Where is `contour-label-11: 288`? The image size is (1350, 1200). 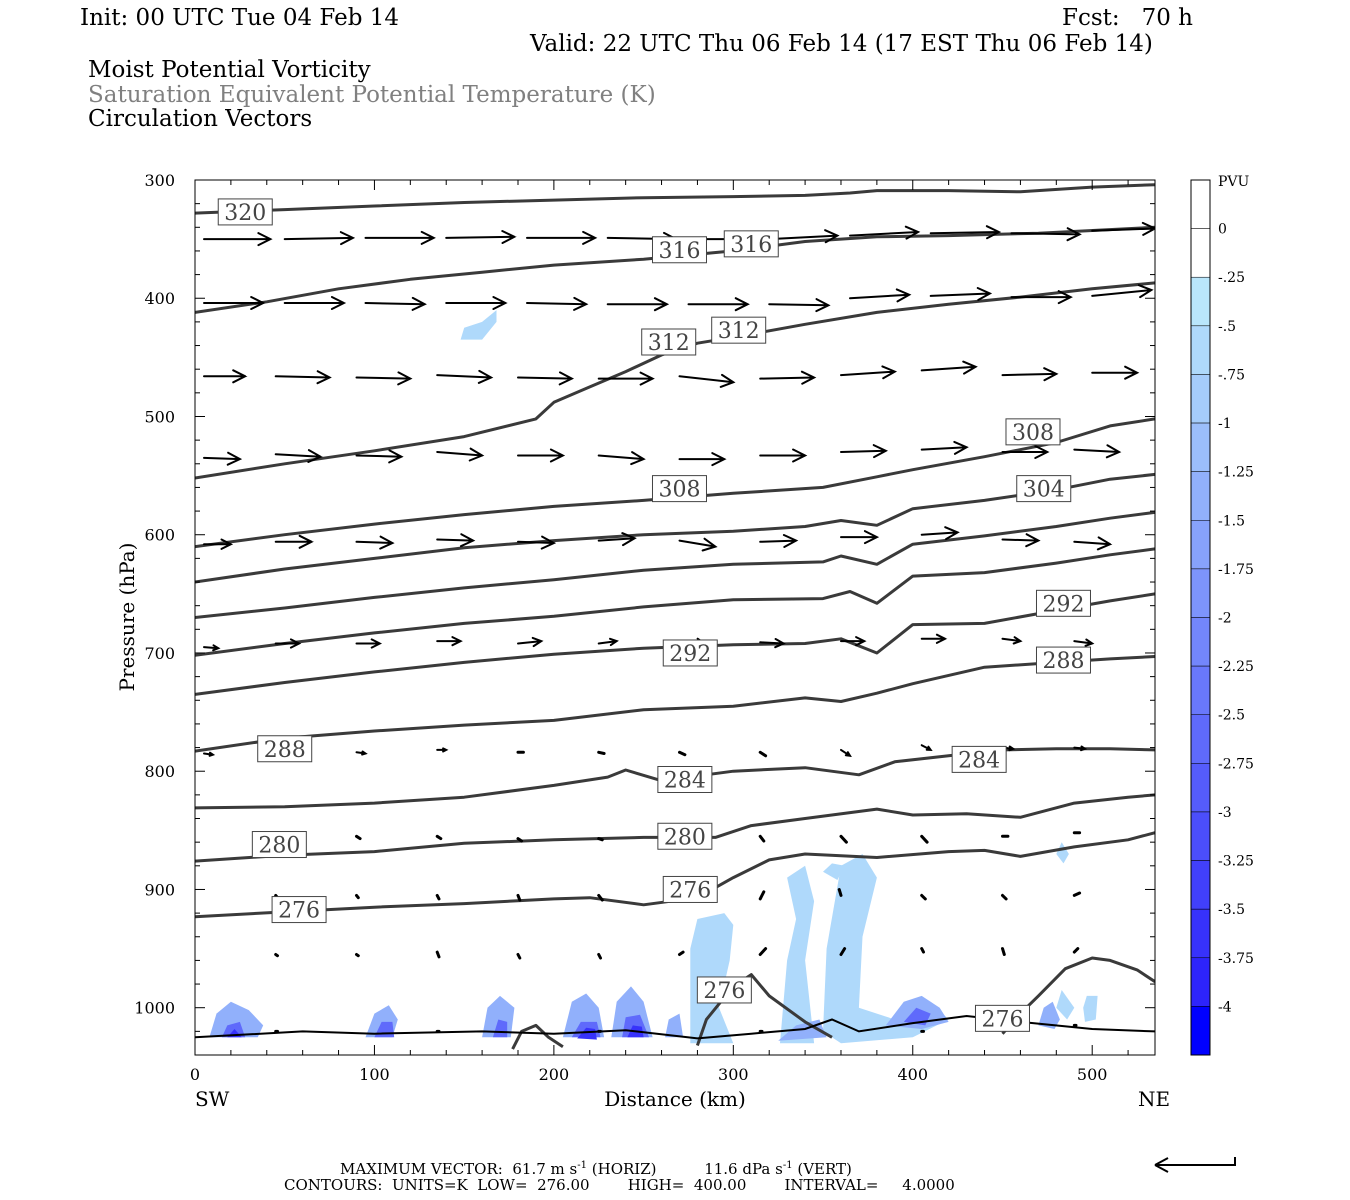
contour-label-11: 288 is located at coordinates (285, 749).